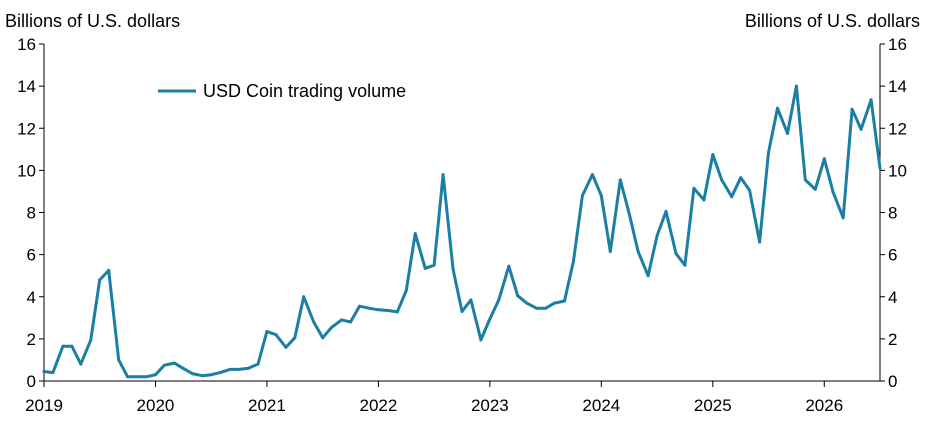  I want to click on y-tick-label-left: 4, so click(31, 297).